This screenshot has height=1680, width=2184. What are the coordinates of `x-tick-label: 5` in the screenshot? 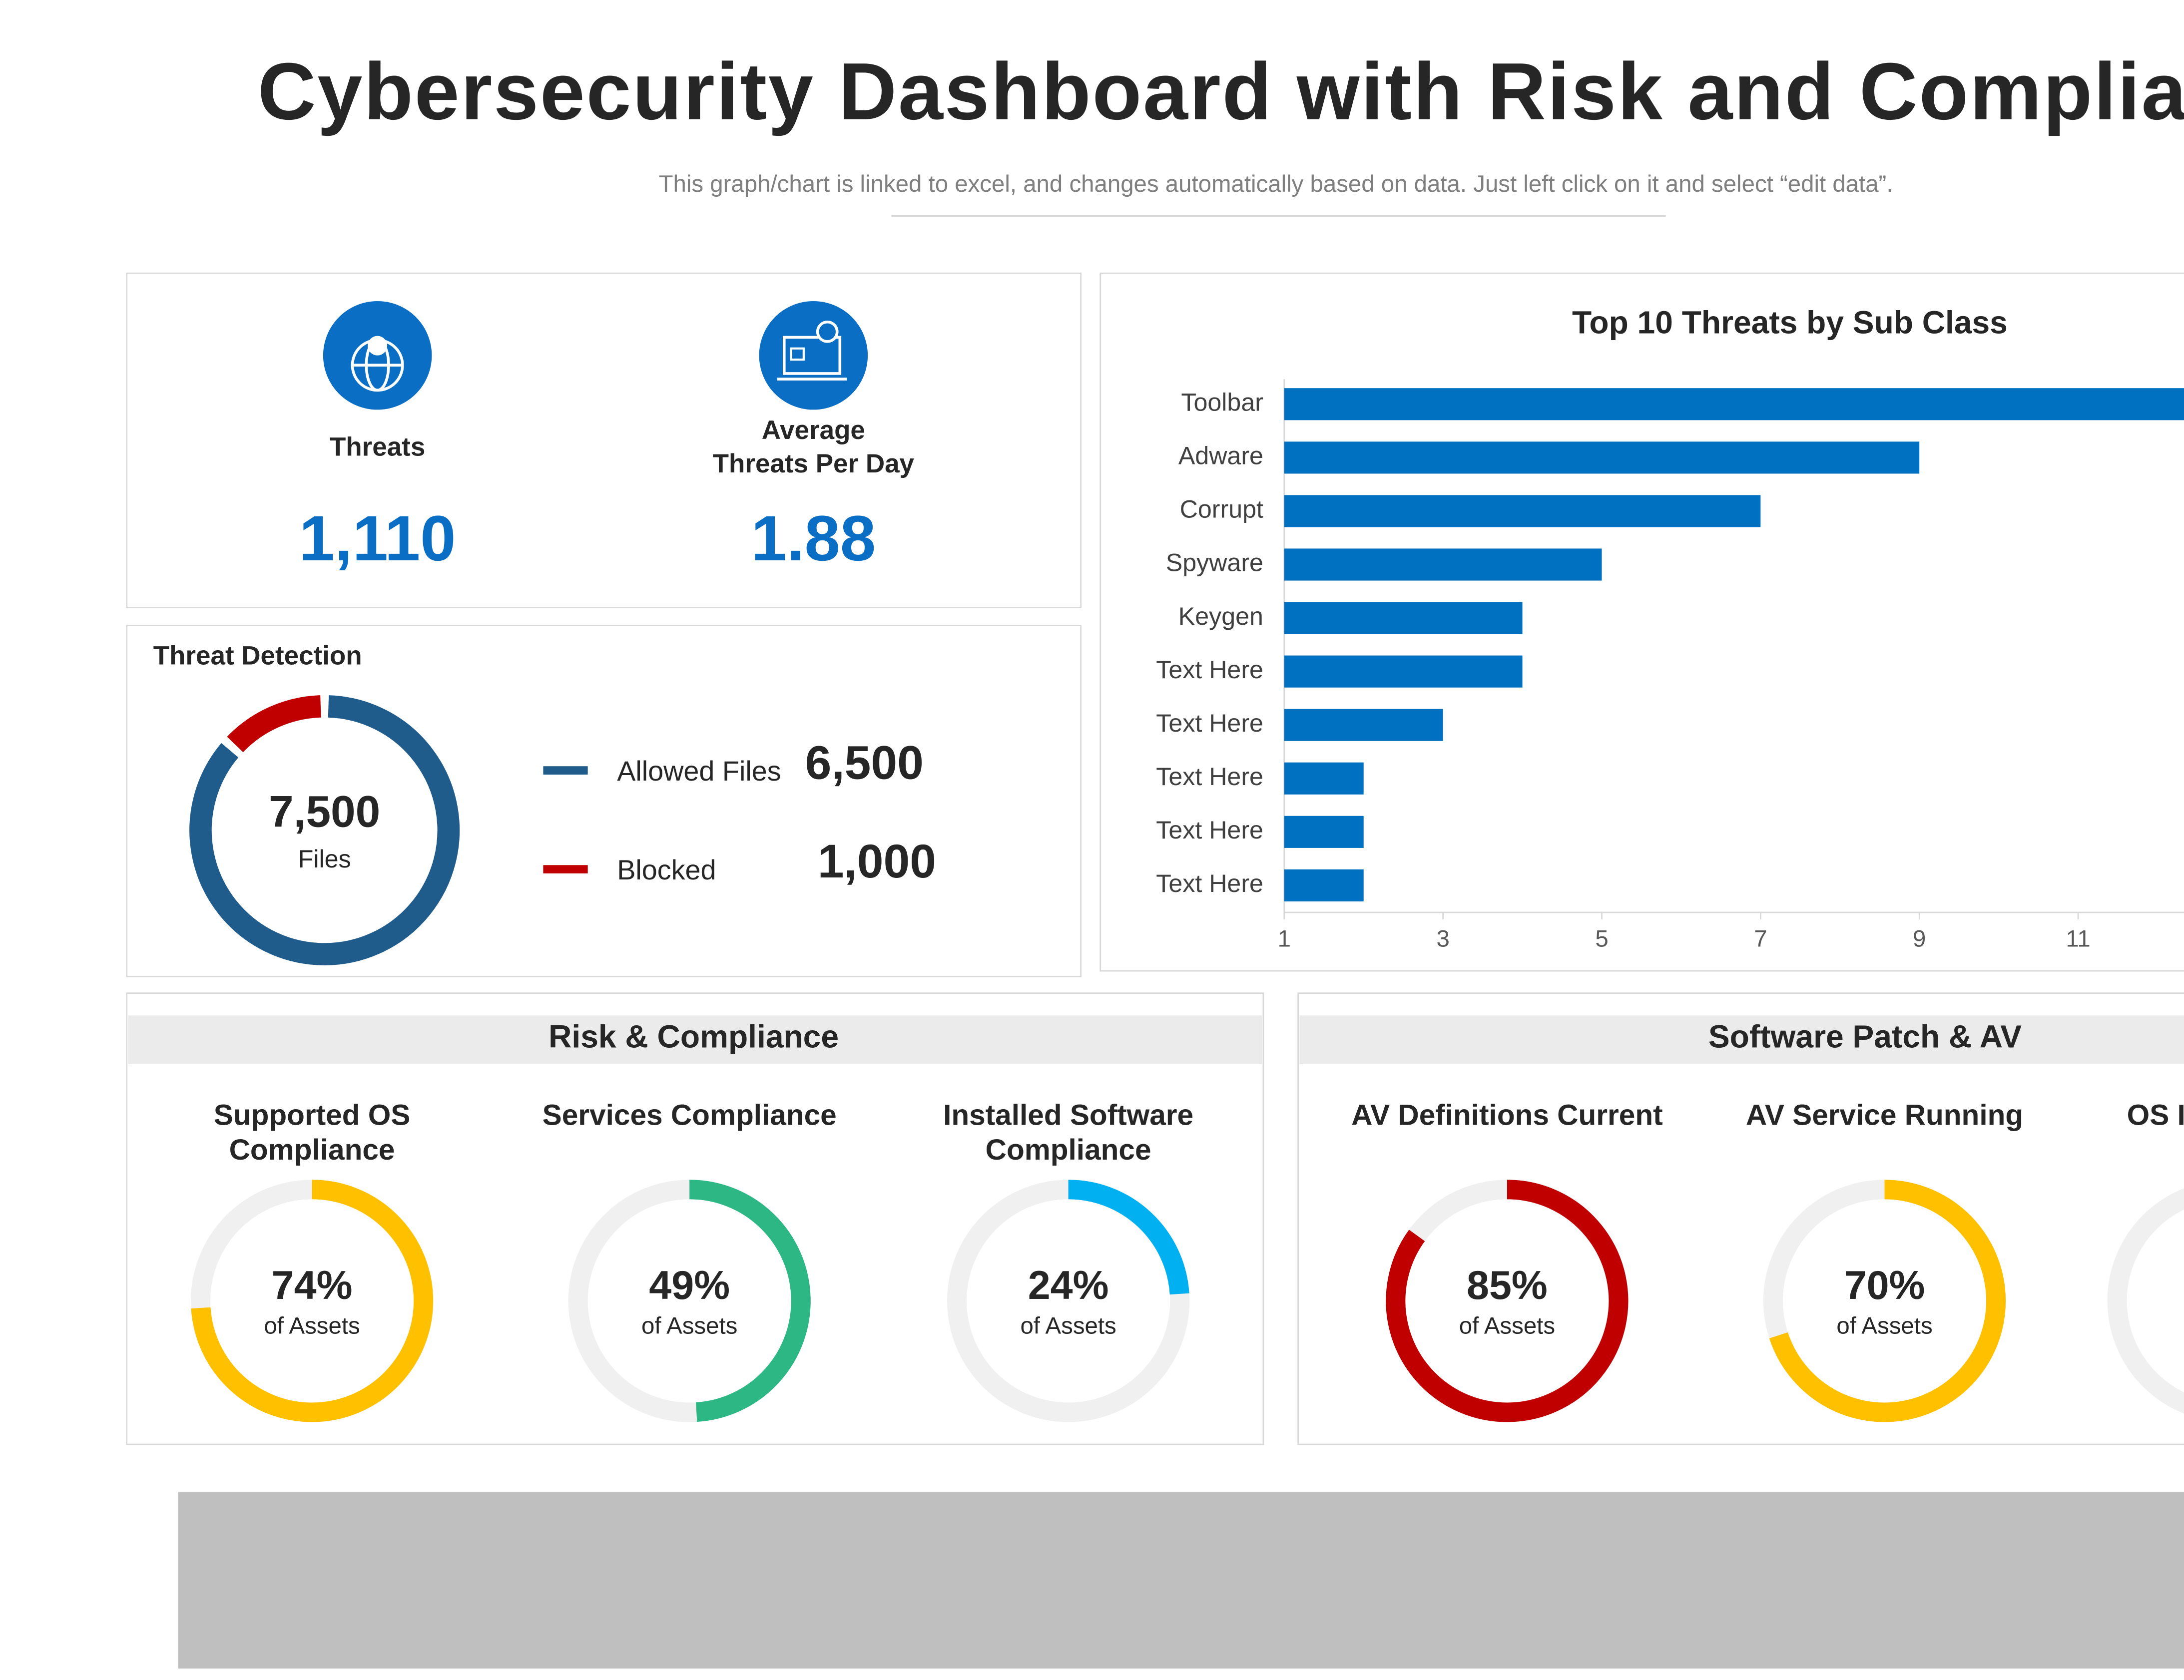 It's located at (1601, 938).